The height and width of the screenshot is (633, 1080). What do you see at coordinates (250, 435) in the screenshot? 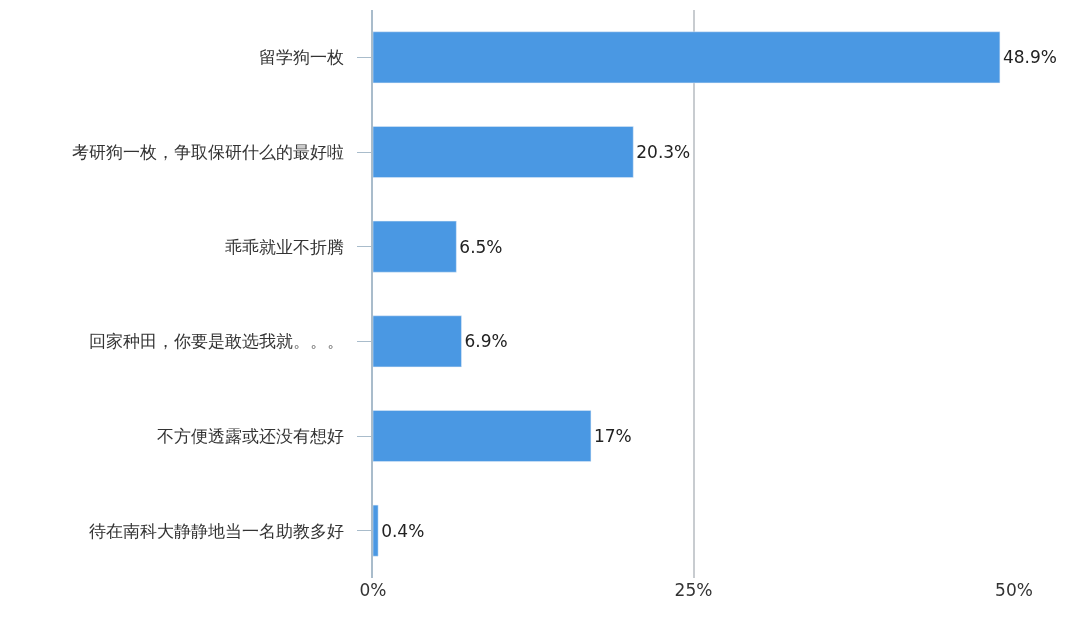
I see `y-tick-label: 不方便透露或还没有想好` at bounding box center [250, 435].